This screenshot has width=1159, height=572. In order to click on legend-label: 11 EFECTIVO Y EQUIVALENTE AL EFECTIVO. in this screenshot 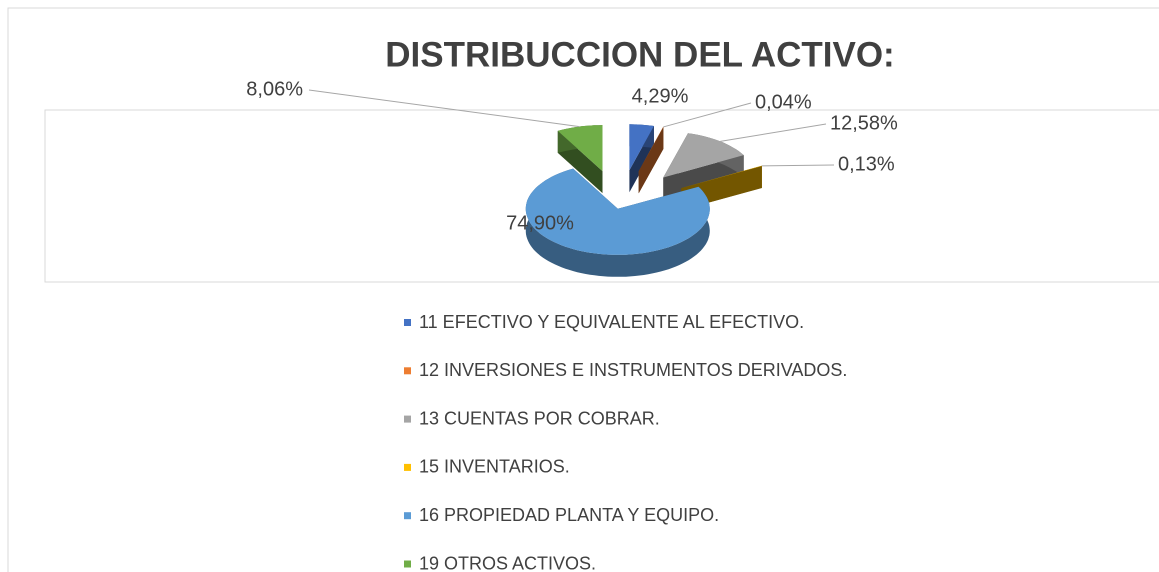, I will do `click(611, 322)`.